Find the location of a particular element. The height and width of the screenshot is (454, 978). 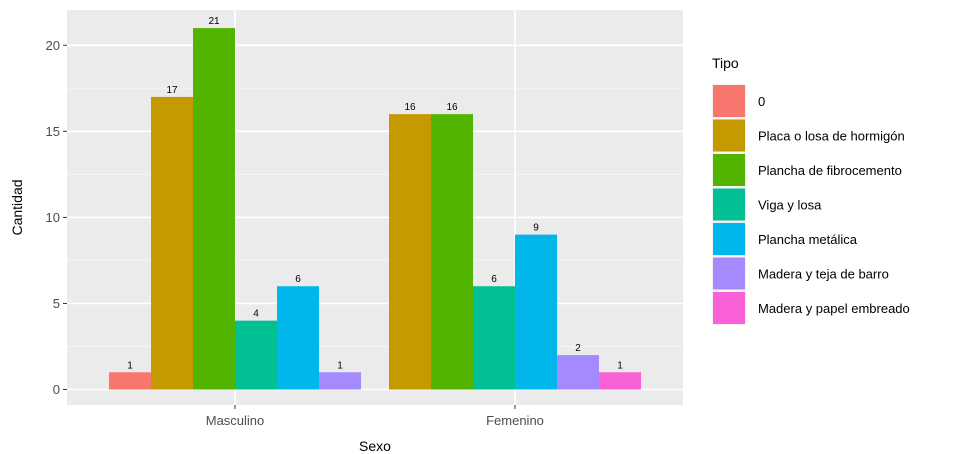

legend-label: 0 is located at coordinates (761, 101).